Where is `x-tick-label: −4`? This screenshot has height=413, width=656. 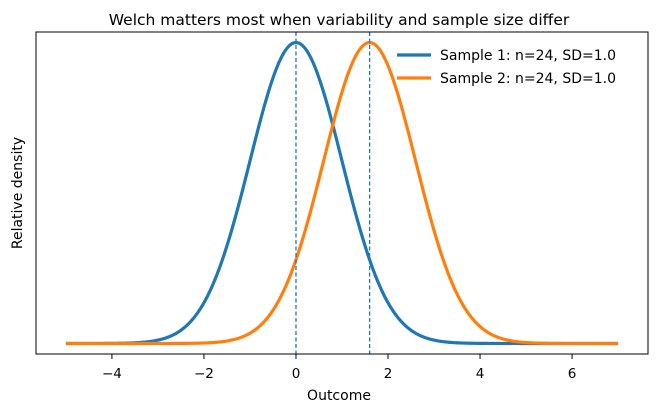 x-tick-label: −4 is located at coordinates (112, 374).